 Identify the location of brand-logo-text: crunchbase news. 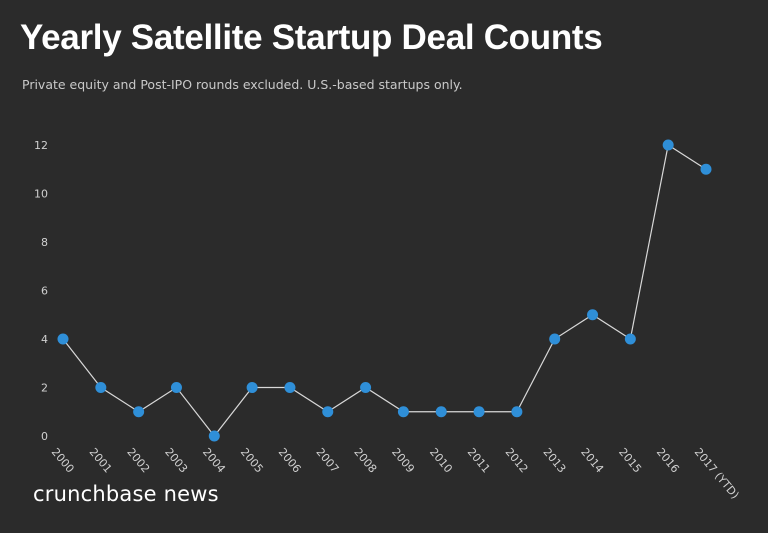
(126, 494).